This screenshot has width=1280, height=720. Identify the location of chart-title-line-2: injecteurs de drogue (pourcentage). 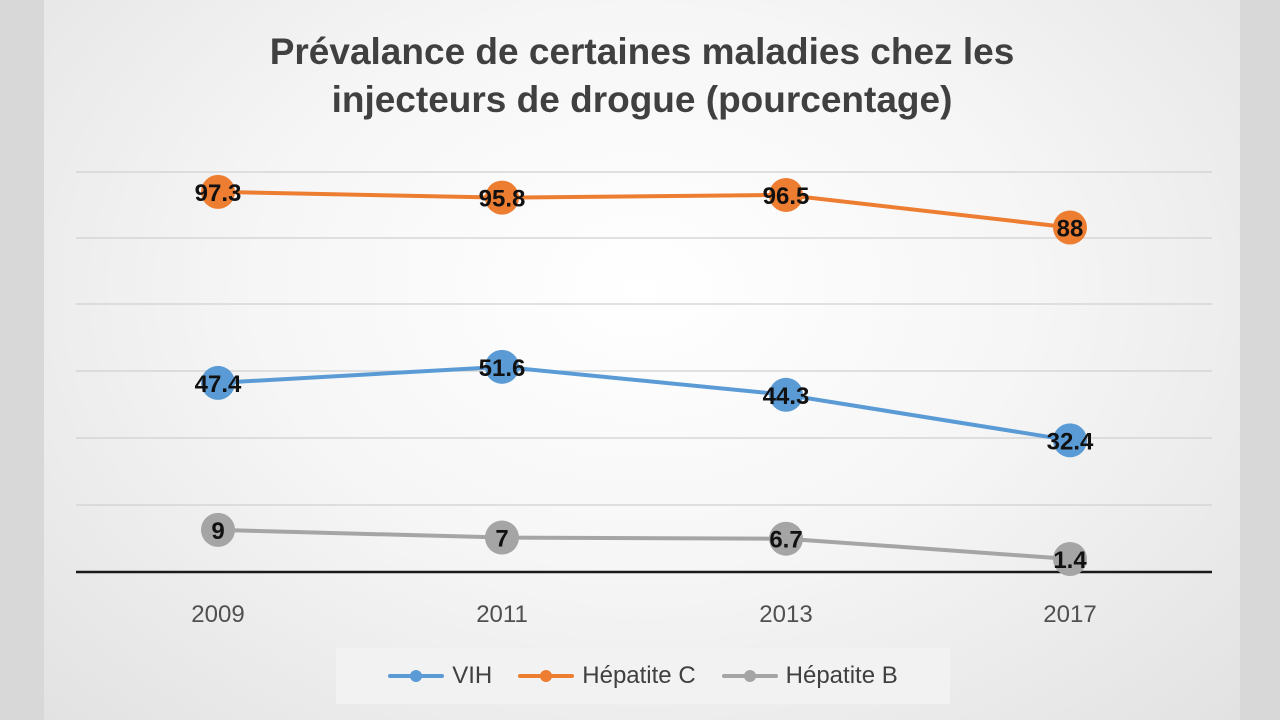
(642, 99).